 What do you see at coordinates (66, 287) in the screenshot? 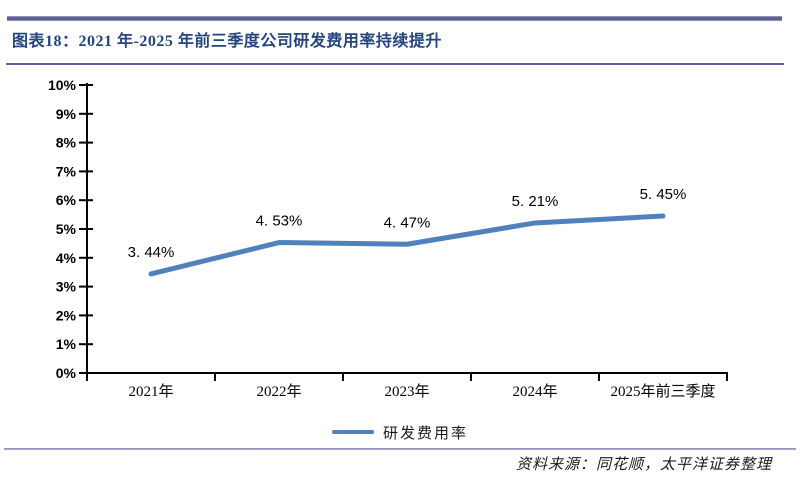
I see `y-axis-label: 3%` at bounding box center [66, 287].